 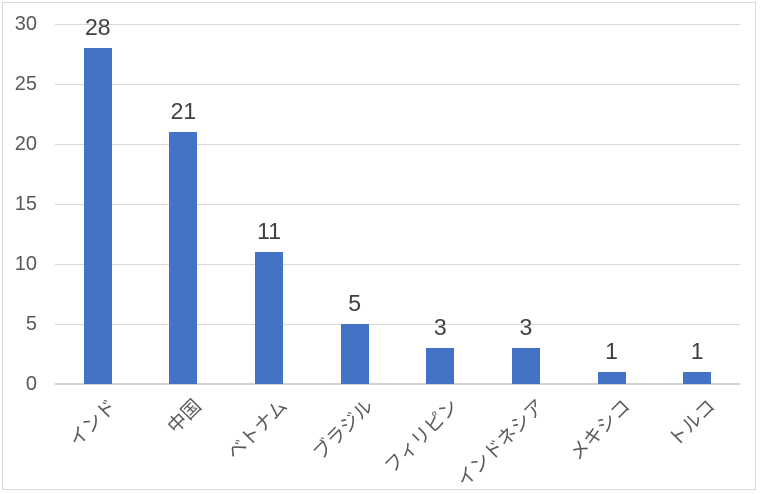 I want to click on bar-data-label: 5, so click(x=355, y=303).